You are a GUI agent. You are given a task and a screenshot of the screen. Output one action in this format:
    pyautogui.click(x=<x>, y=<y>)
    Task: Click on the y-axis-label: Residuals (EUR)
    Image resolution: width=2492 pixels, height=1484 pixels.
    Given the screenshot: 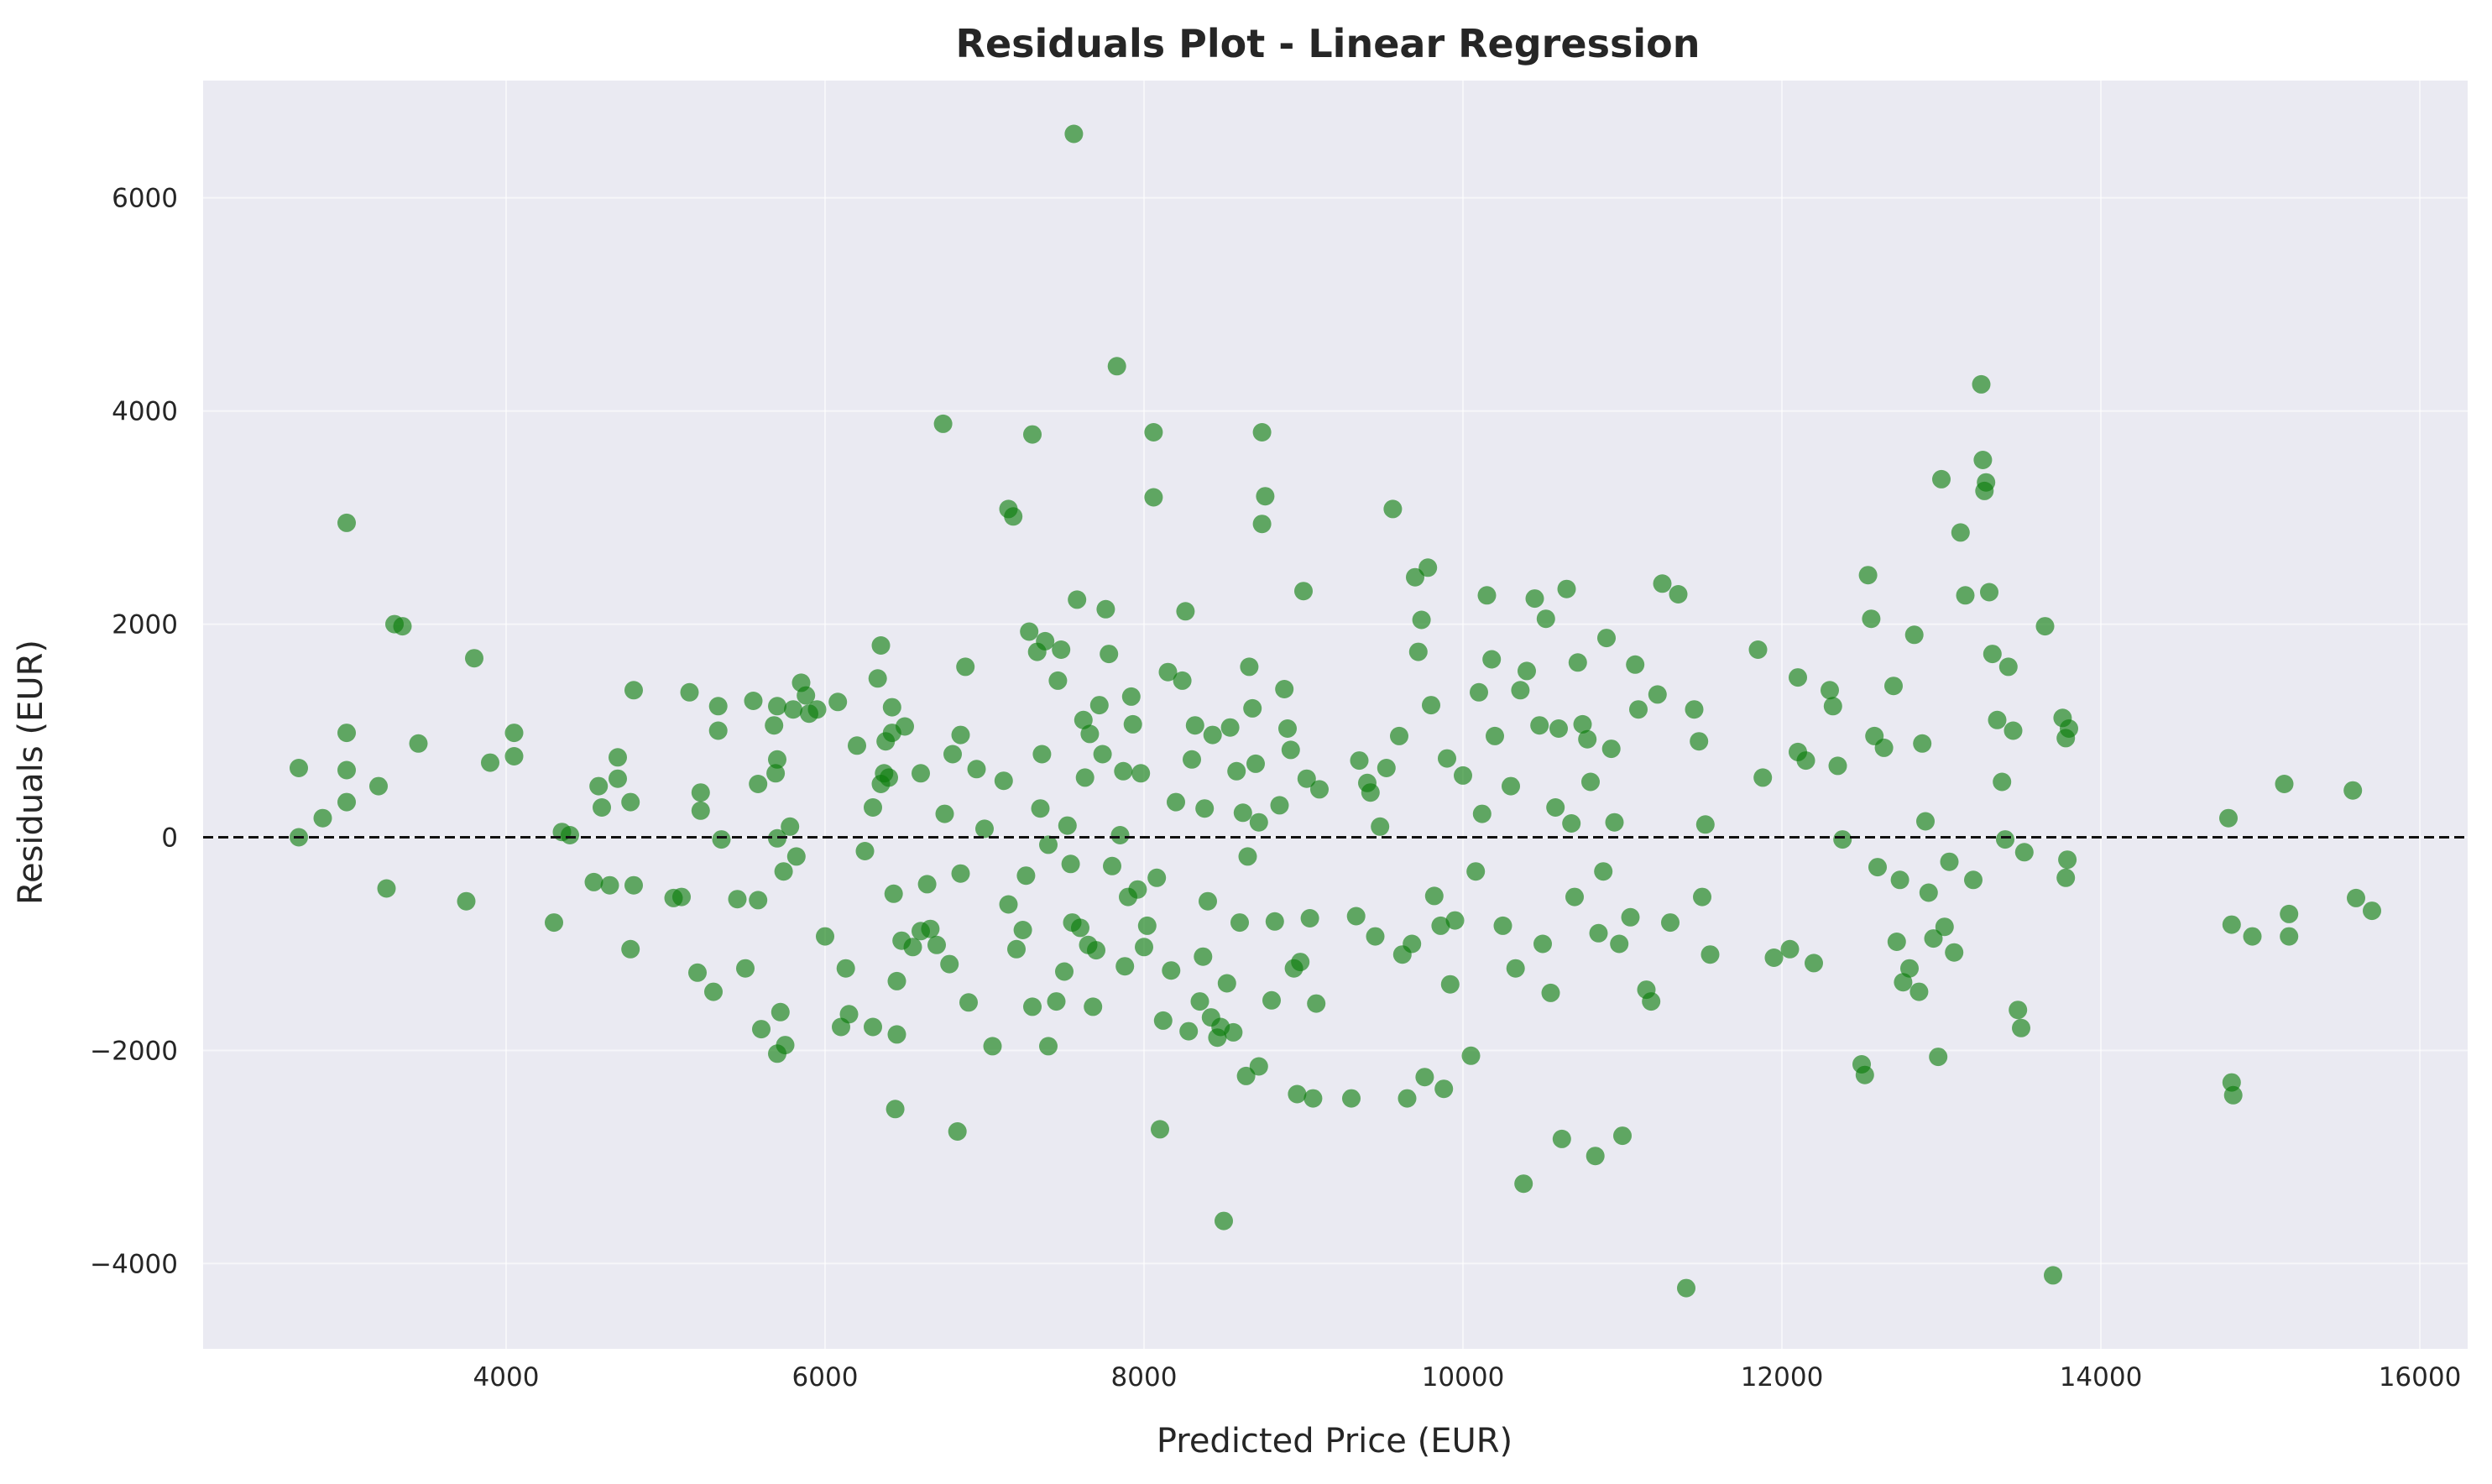 What is the action you would take?
    pyautogui.click(x=31, y=772)
    